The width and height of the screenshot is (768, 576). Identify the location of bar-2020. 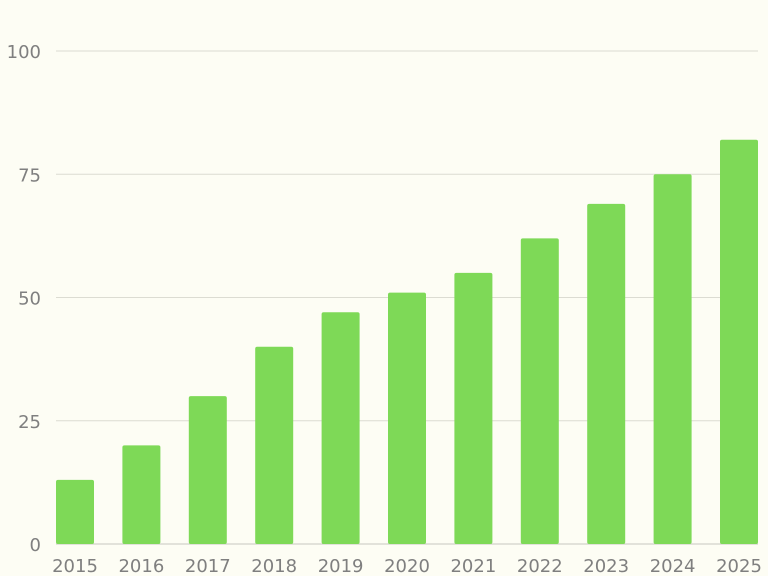
(407, 418).